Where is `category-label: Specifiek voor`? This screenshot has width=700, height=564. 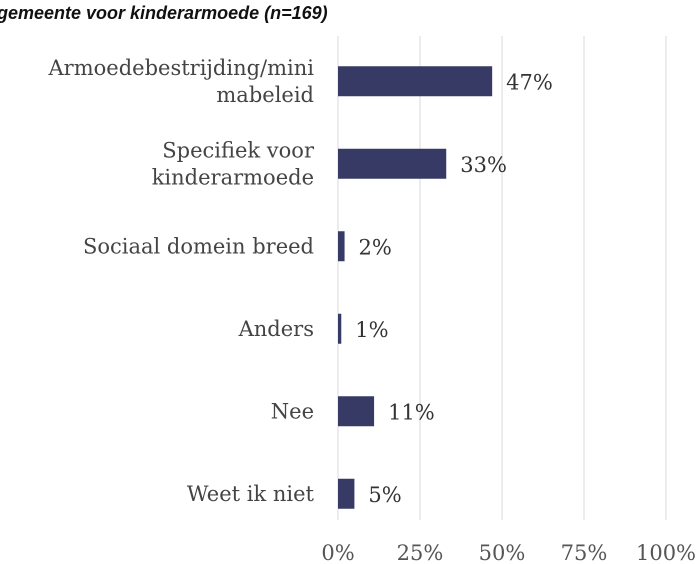 category-label: Specifiek voor is located at coordinates (238, 150).